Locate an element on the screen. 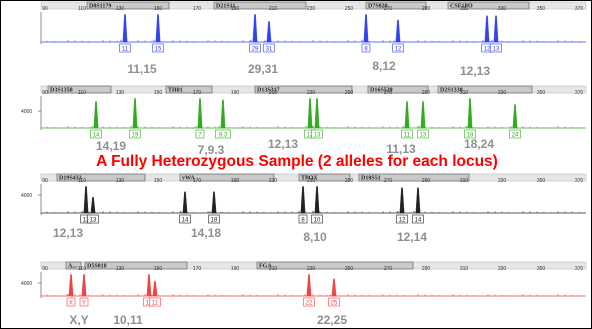  genotype-label: 12,13 is located at coordinates (283, 144).